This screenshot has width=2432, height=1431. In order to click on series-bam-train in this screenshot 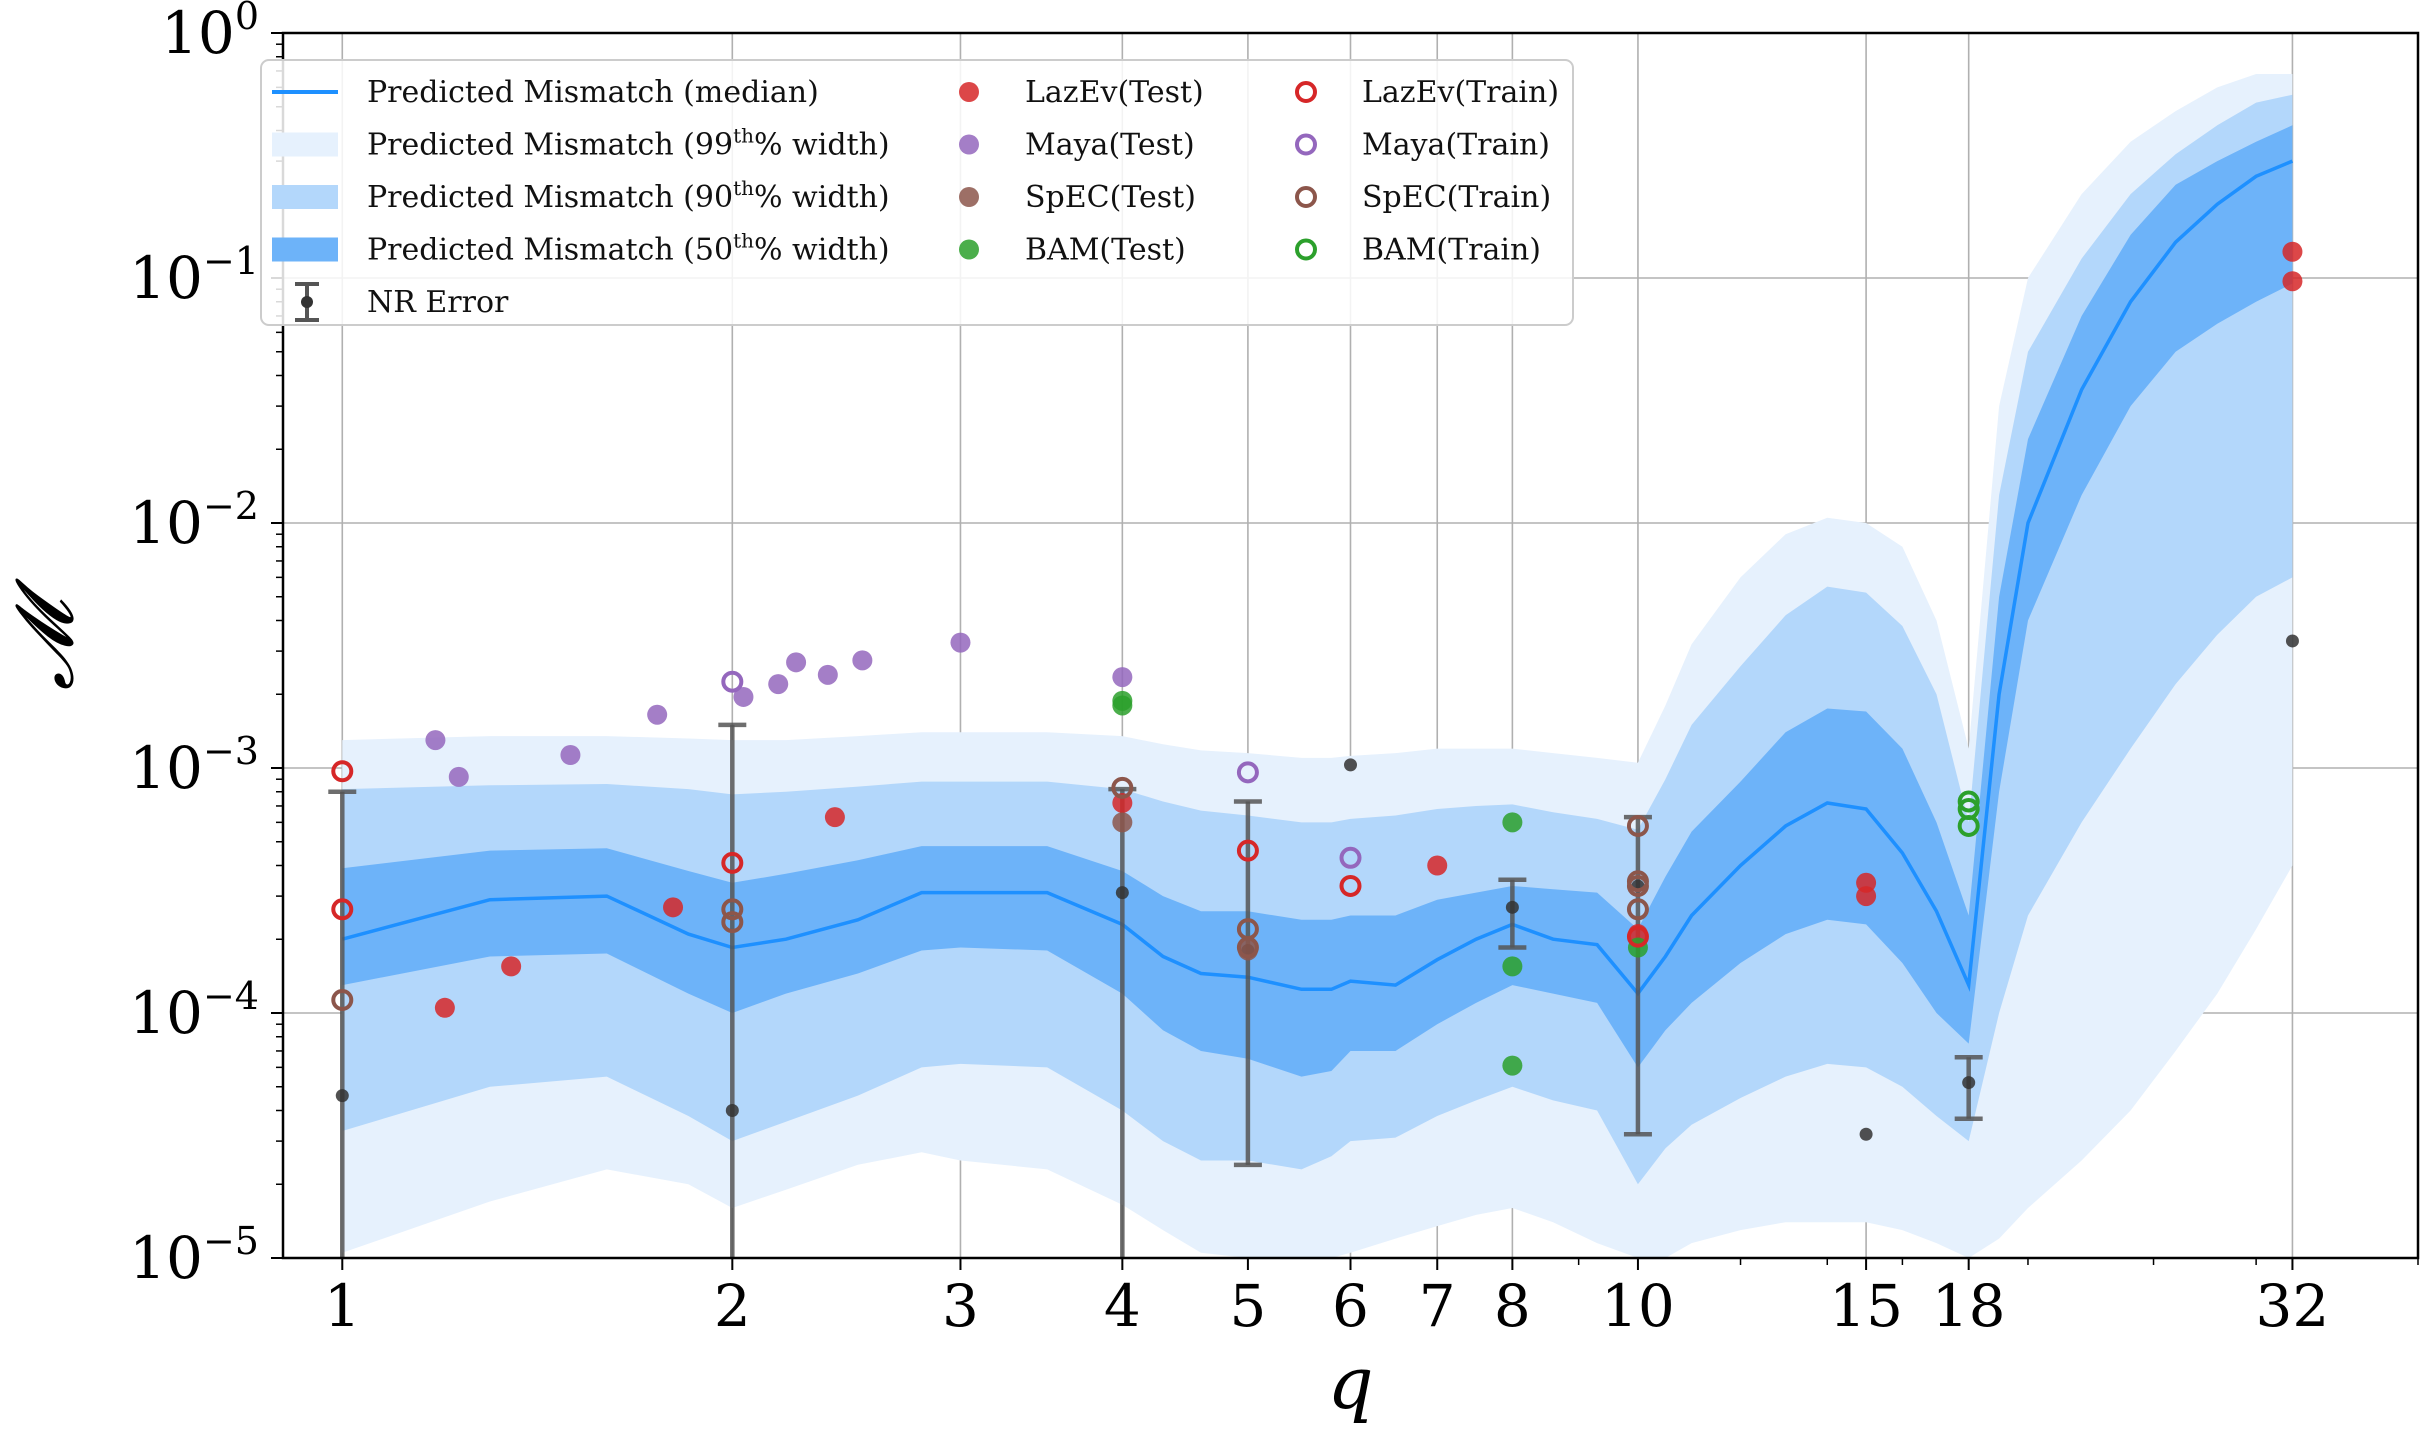, I will do `click(1968, 813)`.